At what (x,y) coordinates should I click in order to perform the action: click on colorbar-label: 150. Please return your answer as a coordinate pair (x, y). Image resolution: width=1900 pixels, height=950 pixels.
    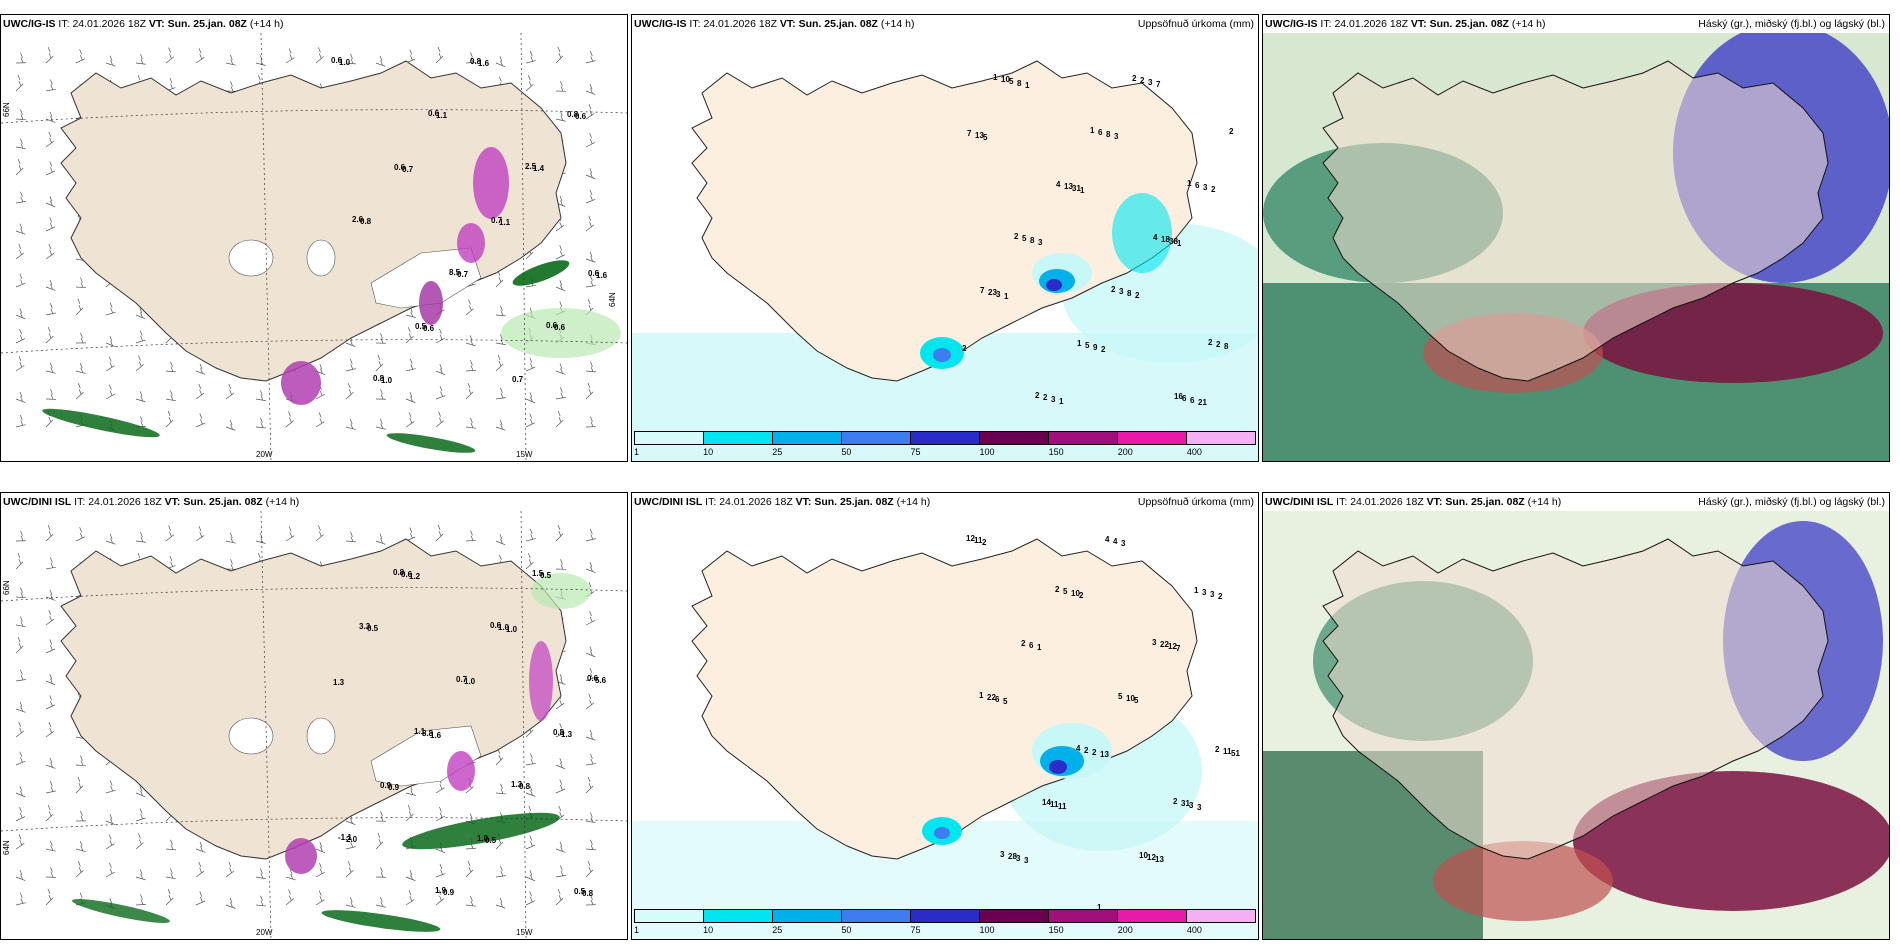
    Looking at the image, I should click on (1056, 930).